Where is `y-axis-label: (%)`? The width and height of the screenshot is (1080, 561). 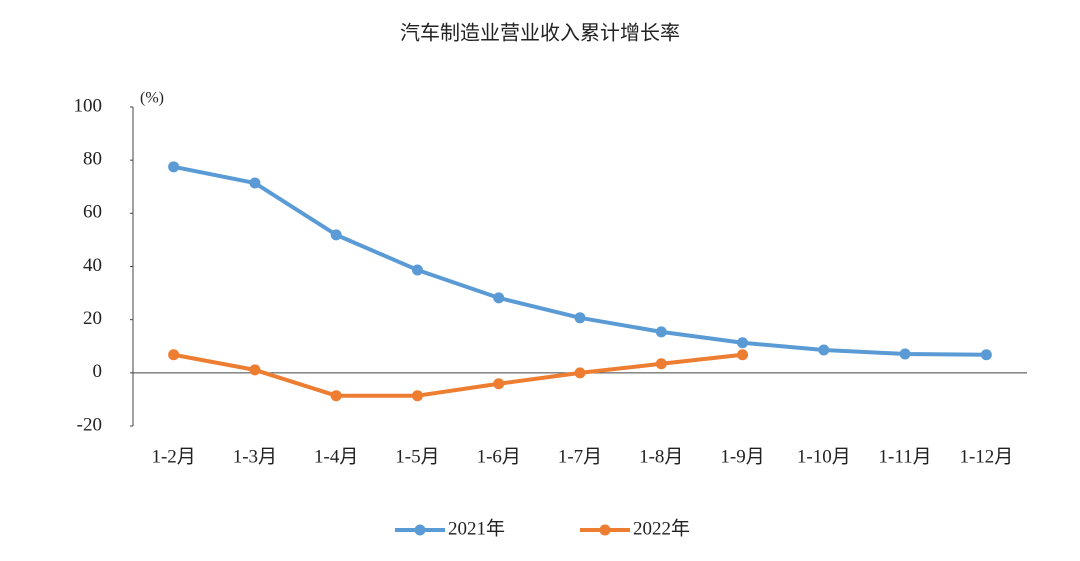
y-axis-label: (%) is located at coordinates (152, 98).